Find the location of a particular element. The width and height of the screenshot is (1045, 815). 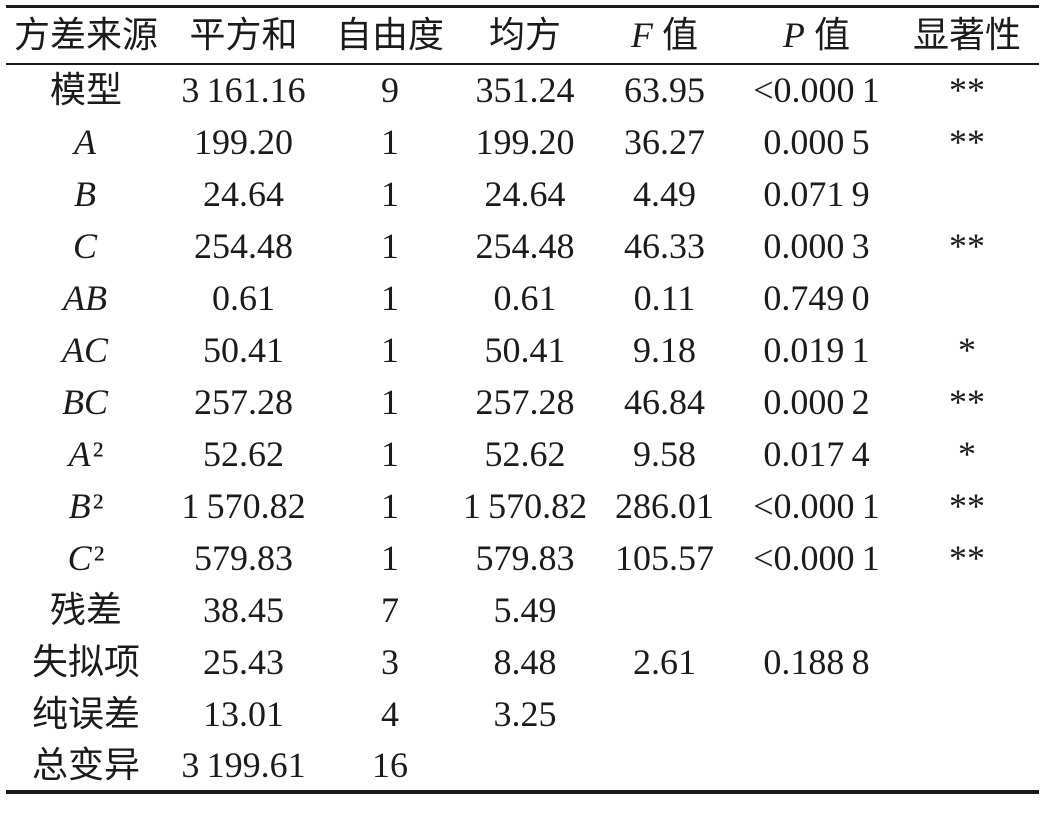

table-cell: 0.019 1 is located at coordinates (816, 349).